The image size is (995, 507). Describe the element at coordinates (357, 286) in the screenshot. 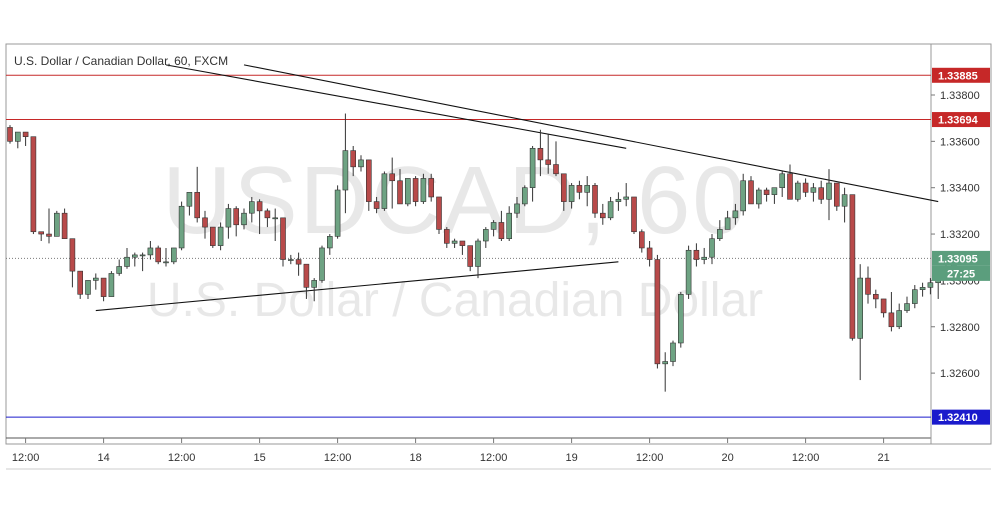

I see `trendline` at that location.